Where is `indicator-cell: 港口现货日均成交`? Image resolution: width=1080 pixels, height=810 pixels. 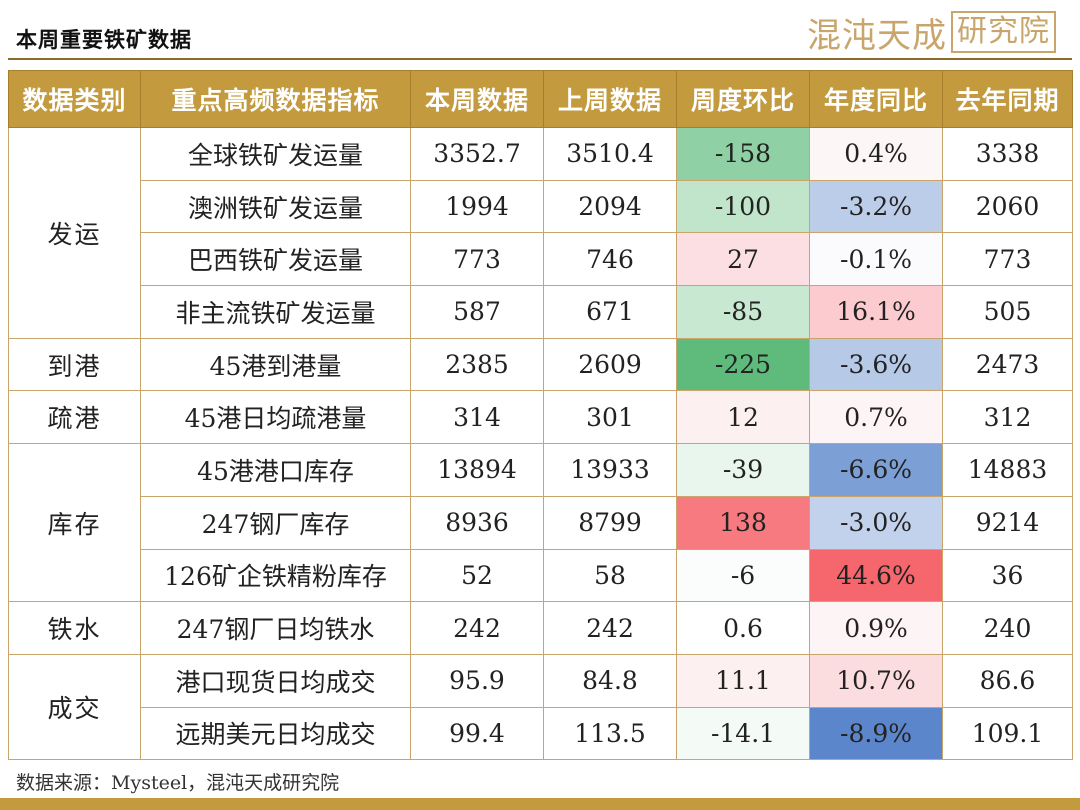 indicator-cell: 港口现货日均成交 is located at coordinates (275, 680).